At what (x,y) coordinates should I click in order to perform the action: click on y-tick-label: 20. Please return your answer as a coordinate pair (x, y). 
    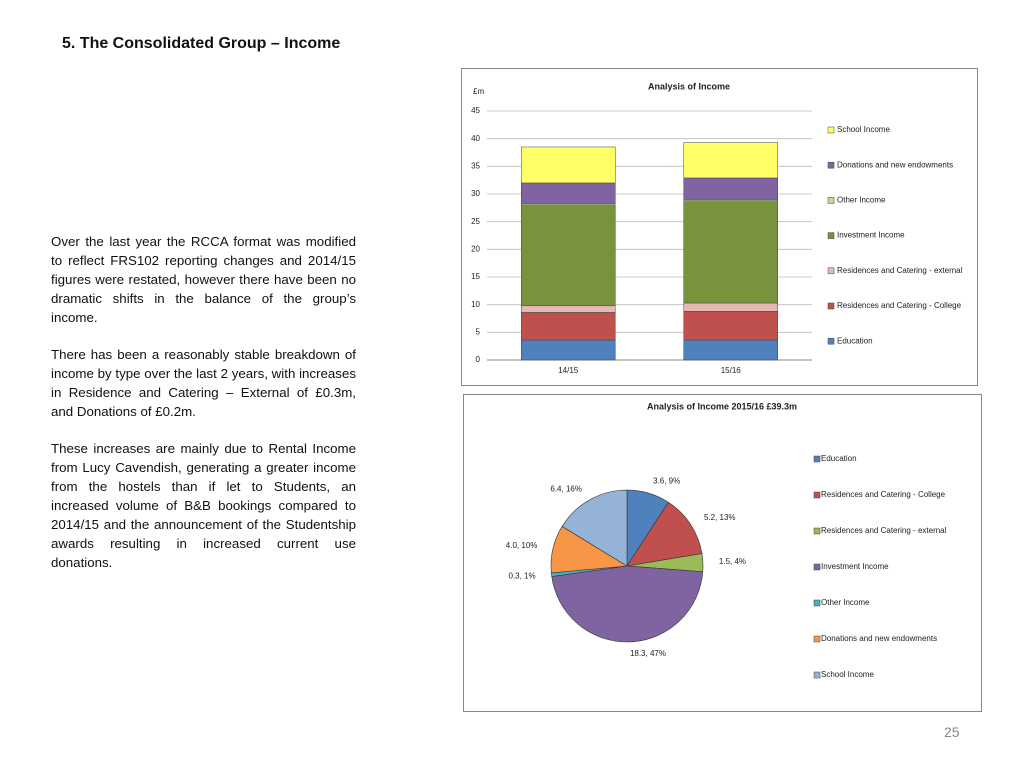
    Looking at the image, I should click on (475, 248).